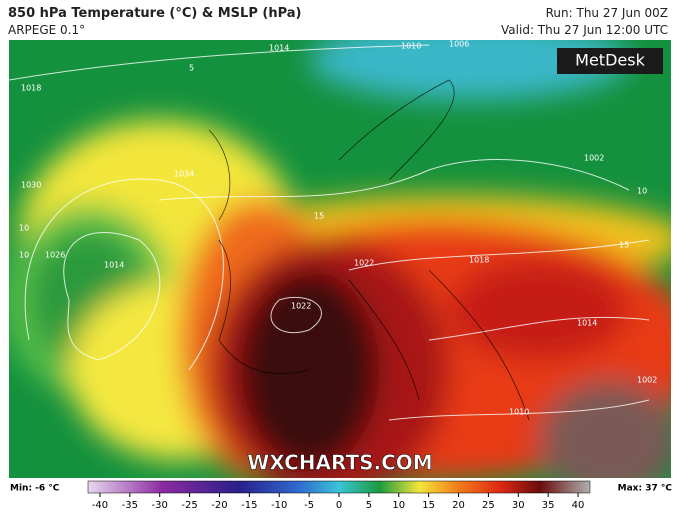  Describe the element at coordinates (249, 505) in the screenshot. I see `tick-label: -15` at that location.